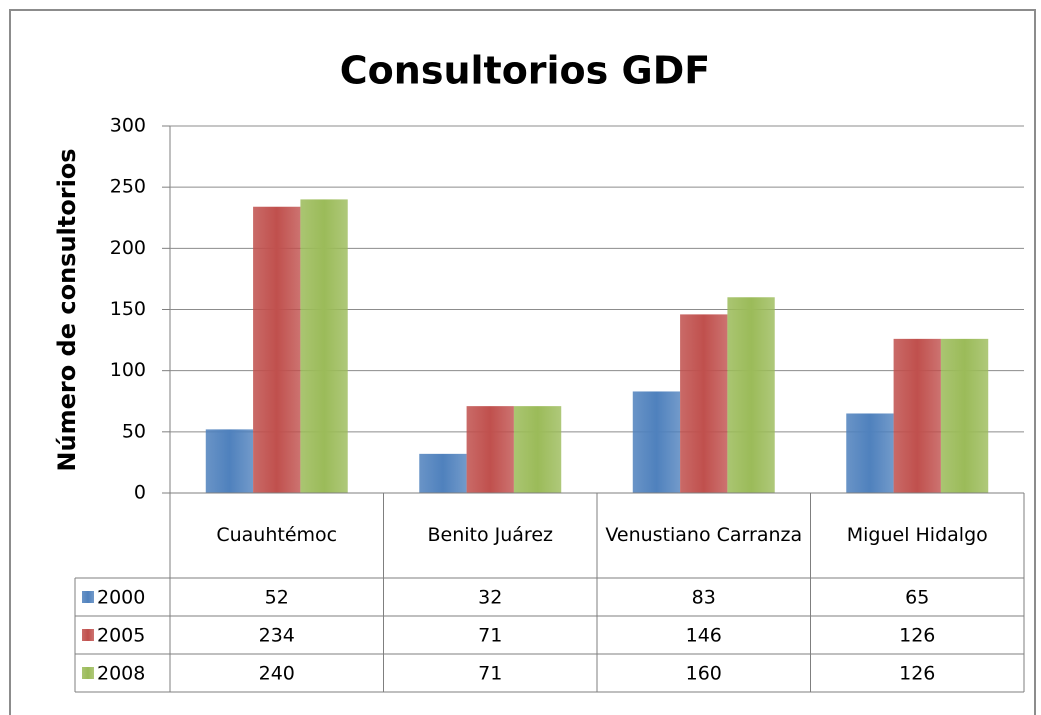  I want to click on category-cell: Benito Juárez, so click(490, 535).